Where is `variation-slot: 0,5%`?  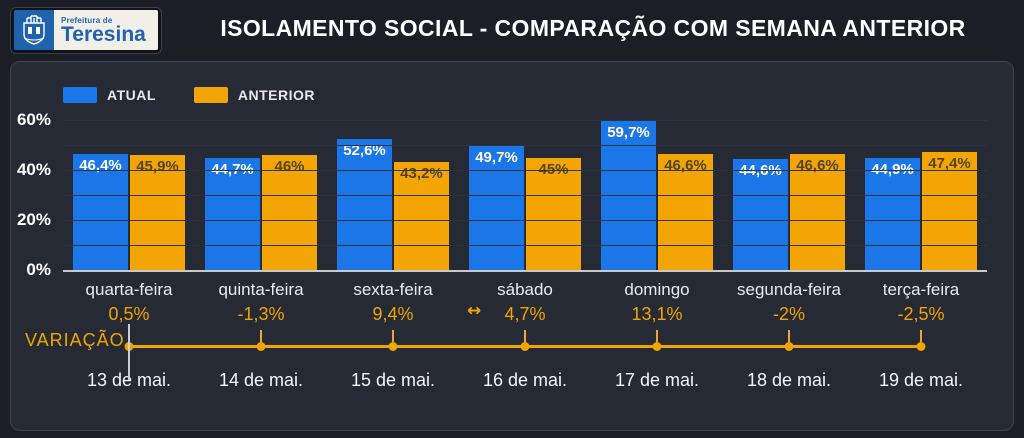
variation-slot: 0,5% is located at coordinates (129, 342).